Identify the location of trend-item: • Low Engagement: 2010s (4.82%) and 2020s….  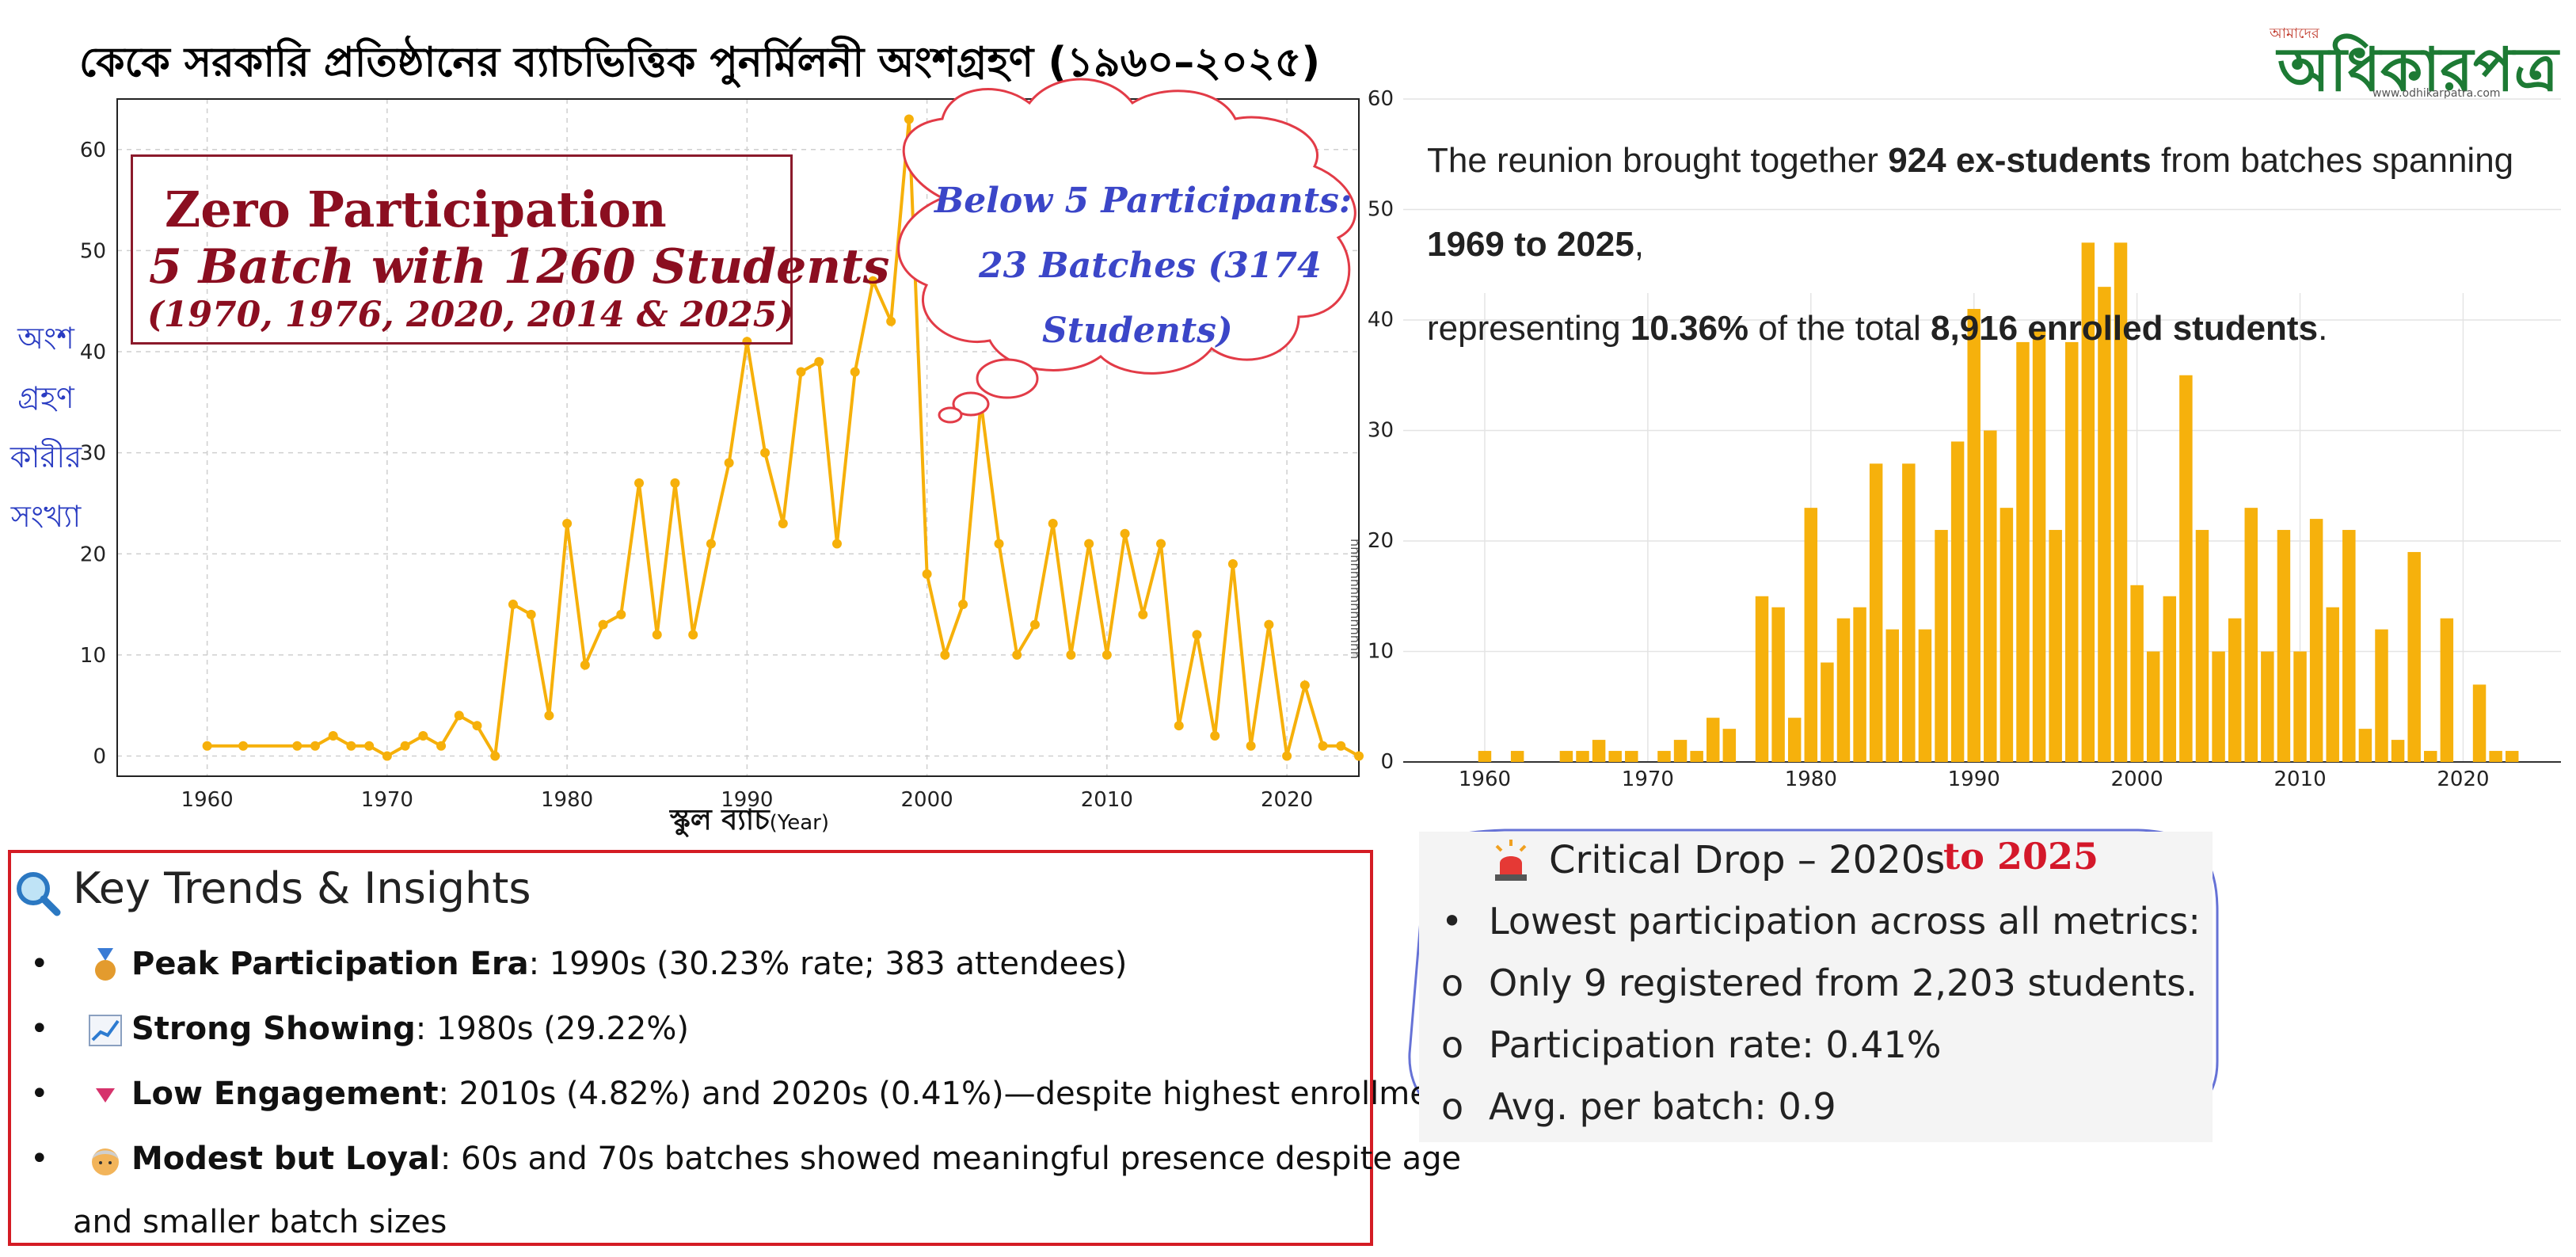
(746, 1094).